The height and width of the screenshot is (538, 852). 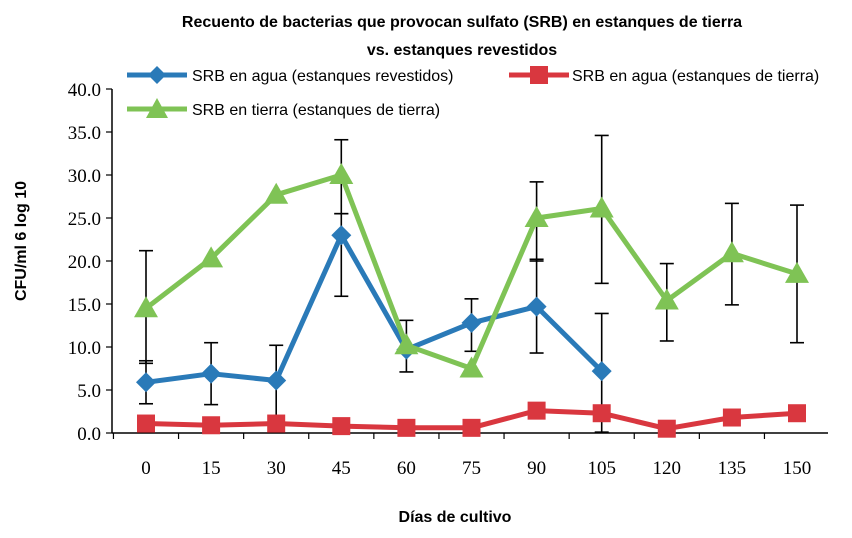 I want to click on x-tick-label: 120, so click(x=667, y=468).